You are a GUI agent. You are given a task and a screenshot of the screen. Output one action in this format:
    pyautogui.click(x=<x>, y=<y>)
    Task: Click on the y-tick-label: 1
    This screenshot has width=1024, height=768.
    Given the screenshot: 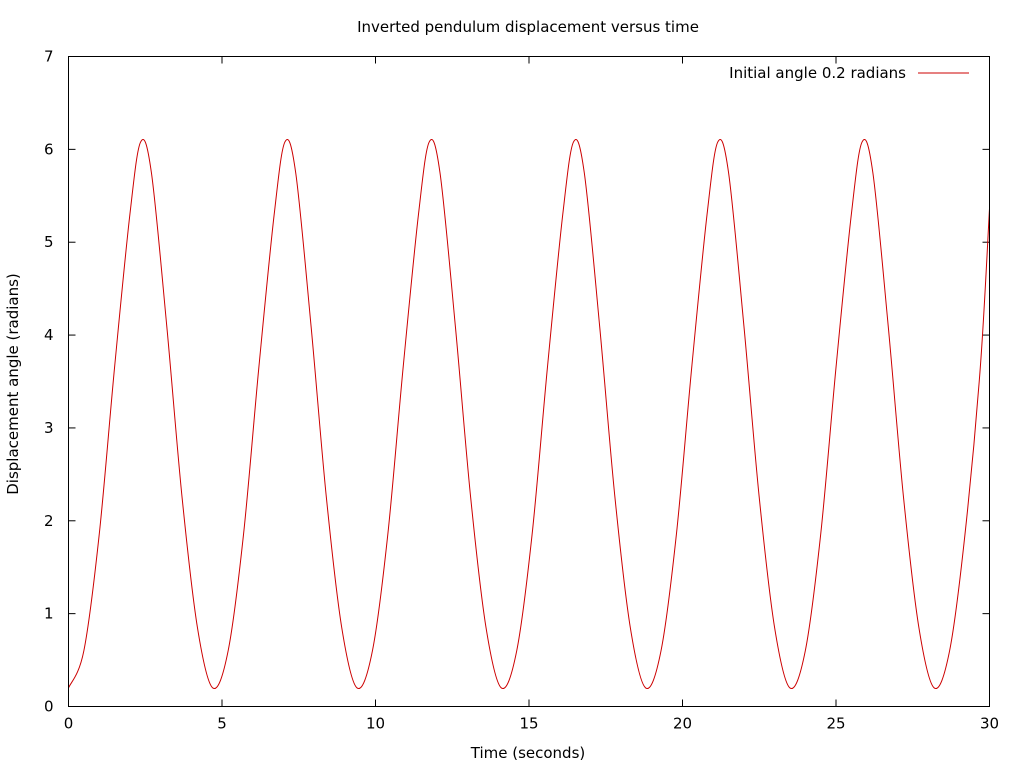 What is the action you would take?
    pyautogui.click(x=49, y=614)
    